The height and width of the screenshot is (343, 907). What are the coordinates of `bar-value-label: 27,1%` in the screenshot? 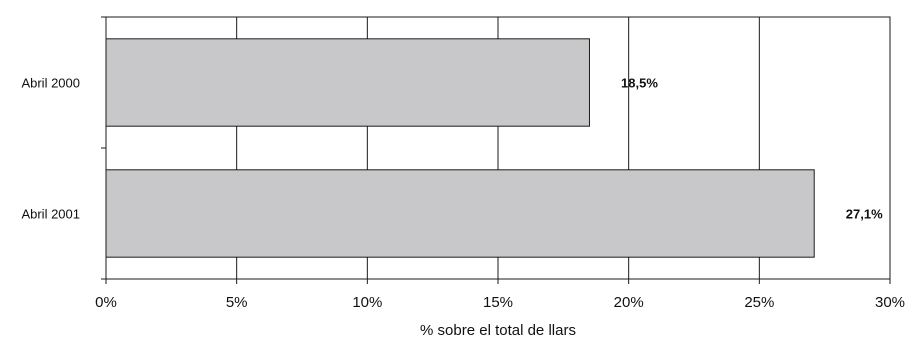 It's located at (864, 214).